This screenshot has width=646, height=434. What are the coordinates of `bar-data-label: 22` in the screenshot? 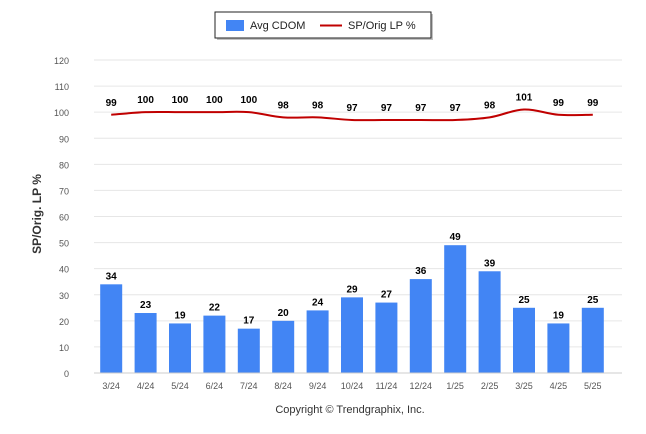 It's located at (215, 308).